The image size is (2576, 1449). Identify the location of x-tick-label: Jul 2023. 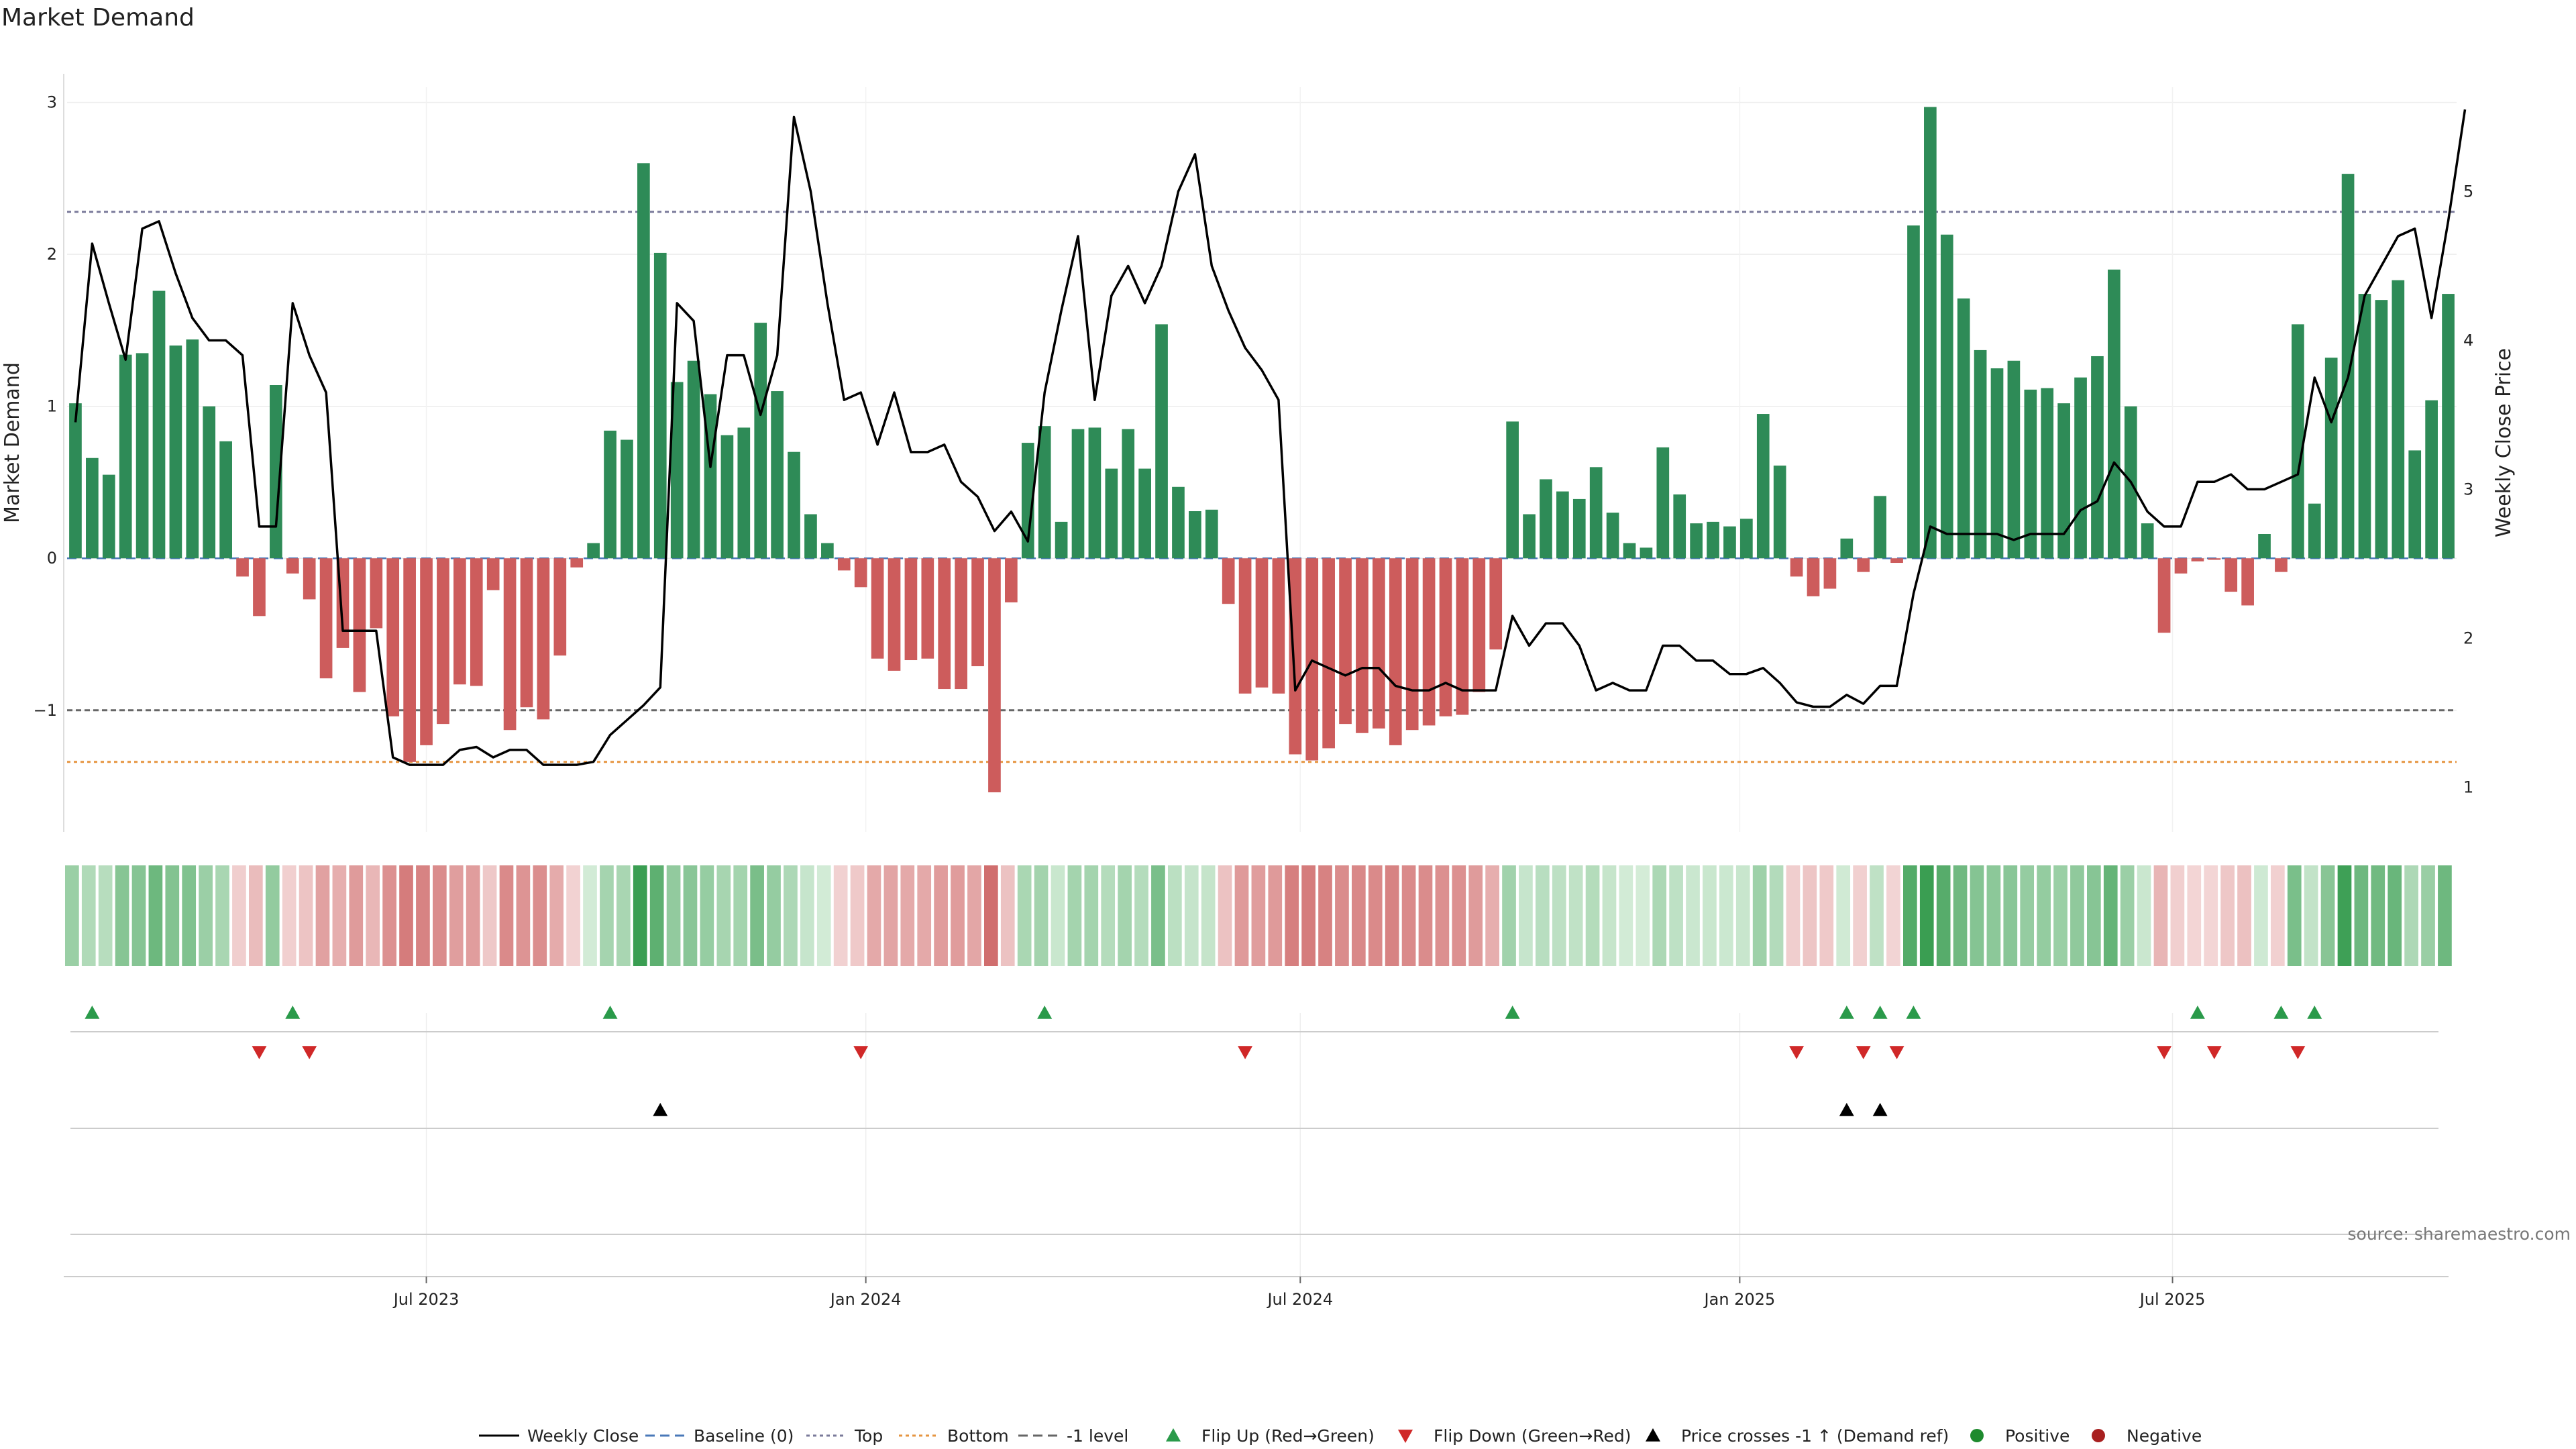
(426, 1299).